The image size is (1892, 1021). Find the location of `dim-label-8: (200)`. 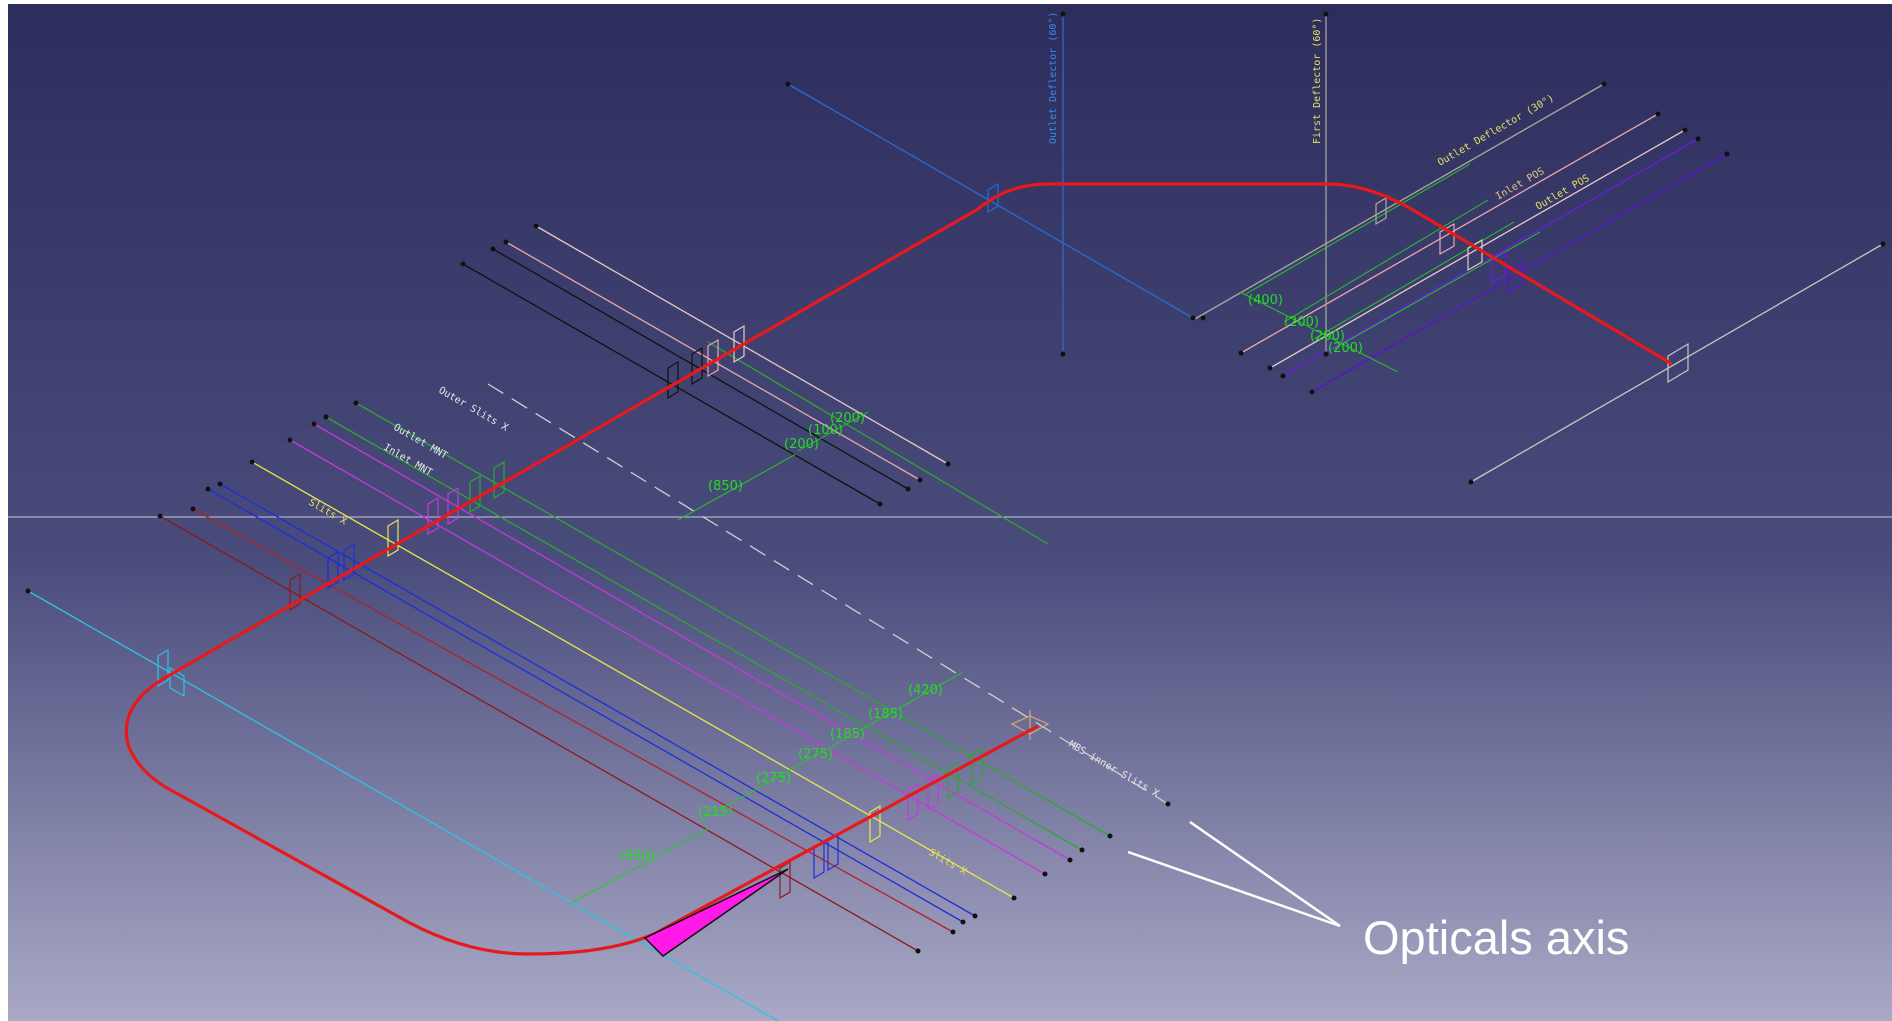

dim-label-8: (200) is located at coordinates (1345, 348).